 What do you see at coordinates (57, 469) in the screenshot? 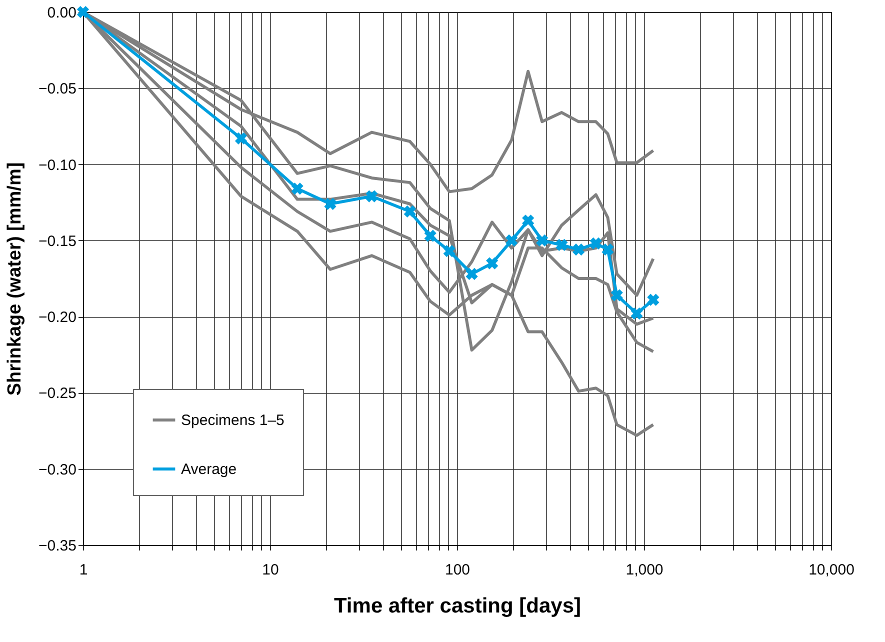
I see `y-tick-label: −0.30` at bounding box center [57, 469].